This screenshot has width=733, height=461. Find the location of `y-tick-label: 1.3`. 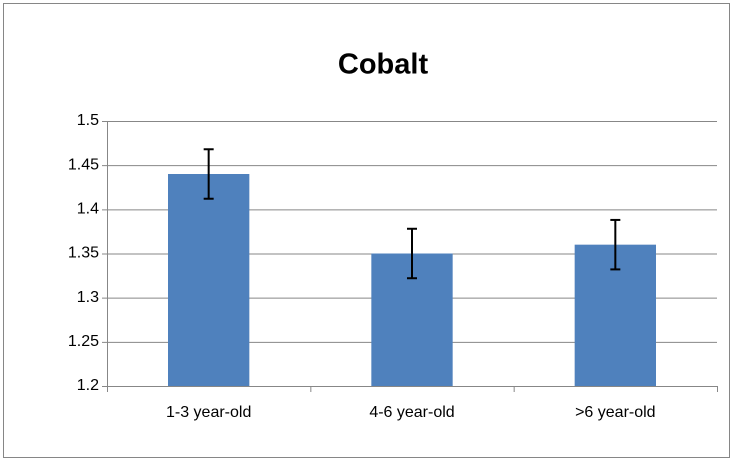

y-tick-label: 1.3 is located at coordinates (88, 297).